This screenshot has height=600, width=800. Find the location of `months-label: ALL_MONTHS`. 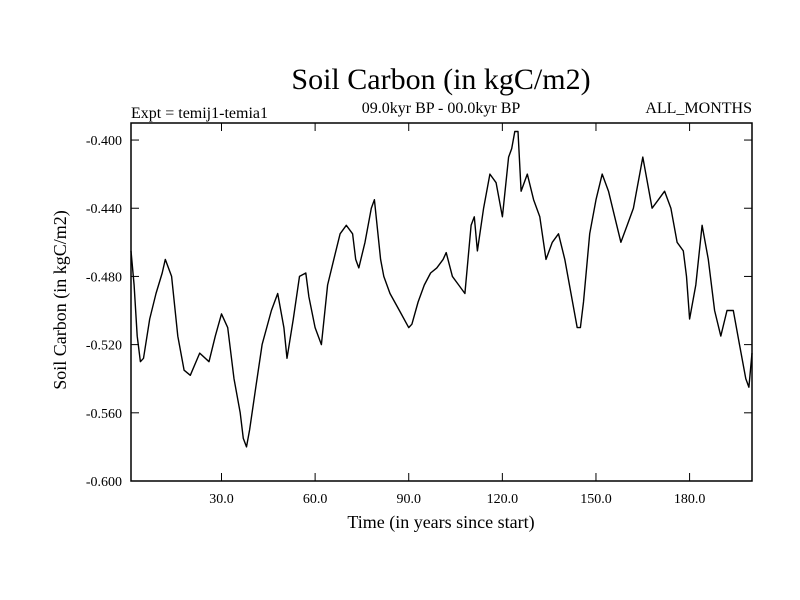

months-label: ALL_MONTHS is located at coordinates (698, 108).